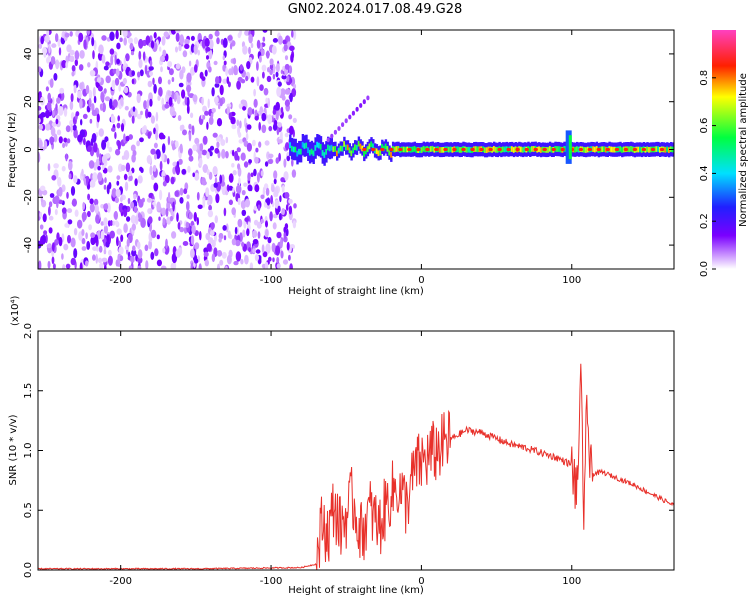 This screenshot has width=750, height=600. What do you see at coordinates (707, 173) in the screenshot?
I see `colorbar-ticks: 0.0 0.2 0.4 0.6 0.8` at bounding box center [707, 173].